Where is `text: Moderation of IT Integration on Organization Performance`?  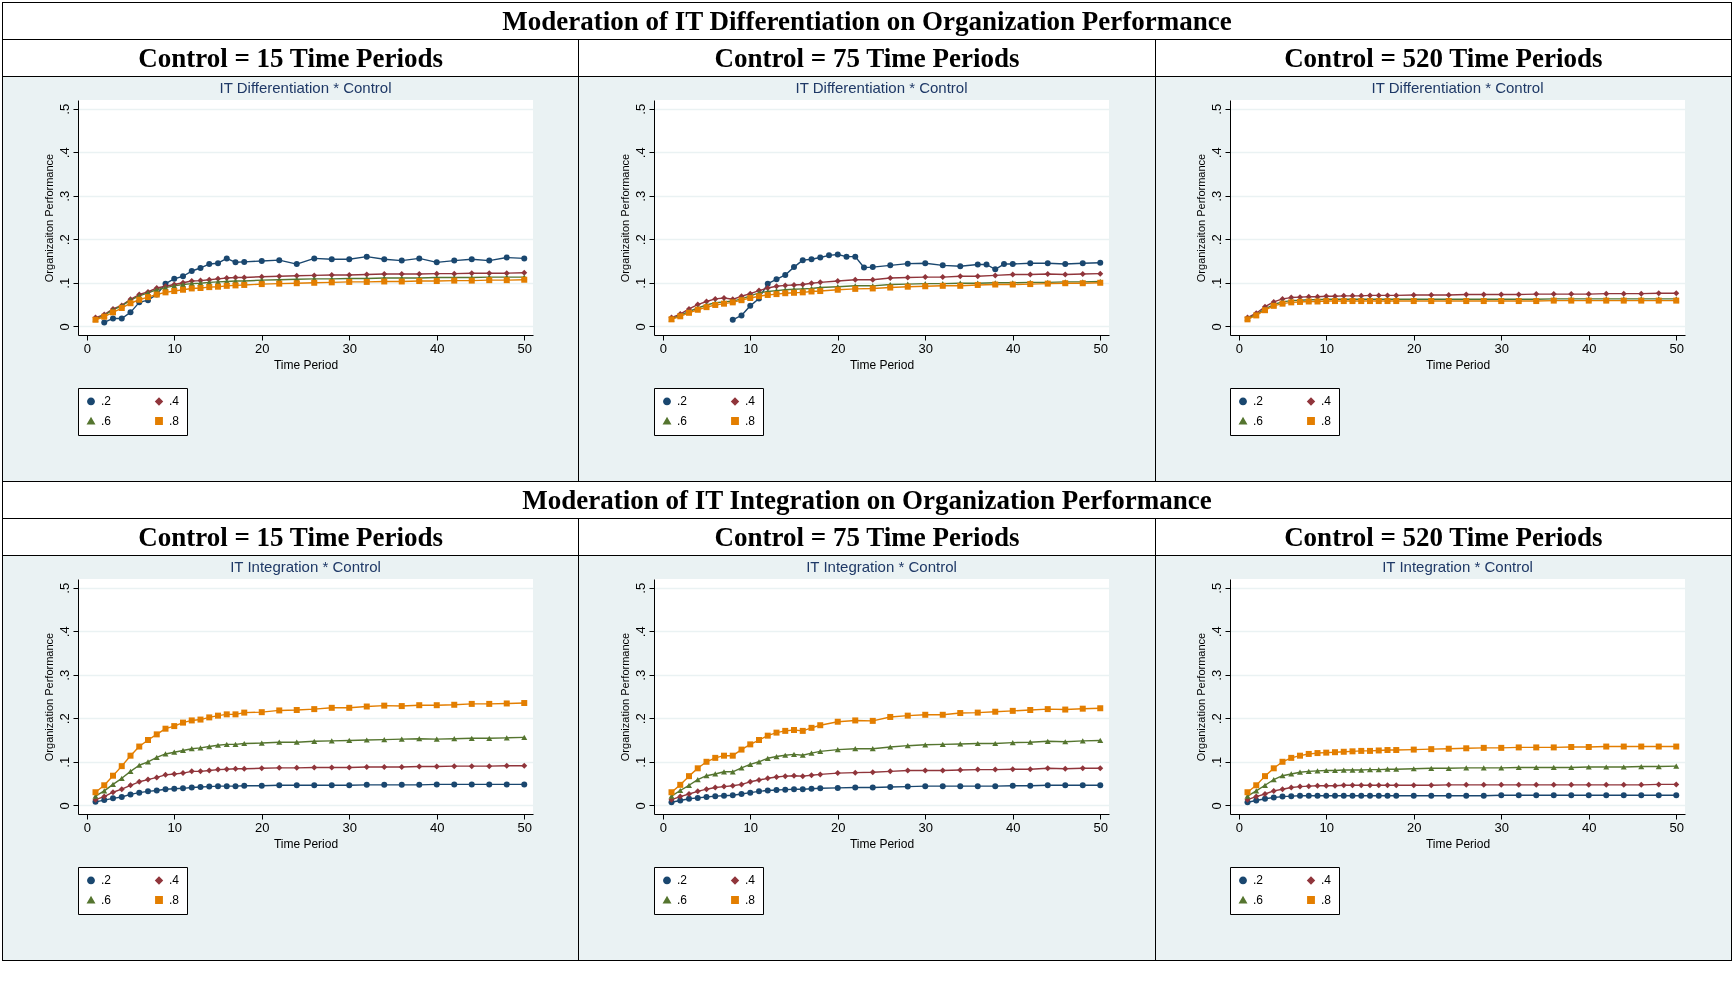
text: Moderation of IT Integration on Organization Performance is located at coordinates (867, 500).